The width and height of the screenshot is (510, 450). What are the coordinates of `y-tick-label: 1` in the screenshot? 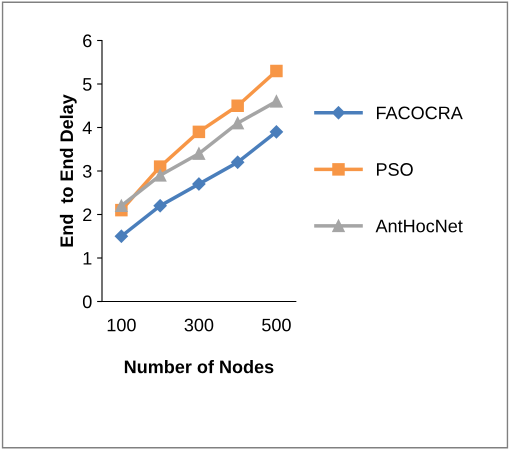 It's located at (88, 258).